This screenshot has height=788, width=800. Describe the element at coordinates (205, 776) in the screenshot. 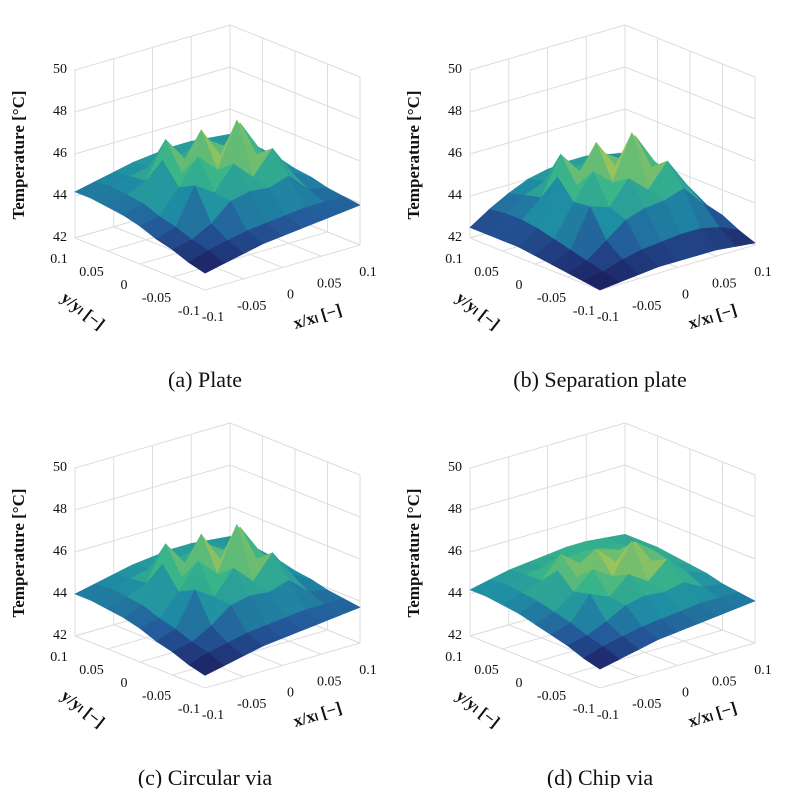

I see `caption: (c) Circular via` at that location.